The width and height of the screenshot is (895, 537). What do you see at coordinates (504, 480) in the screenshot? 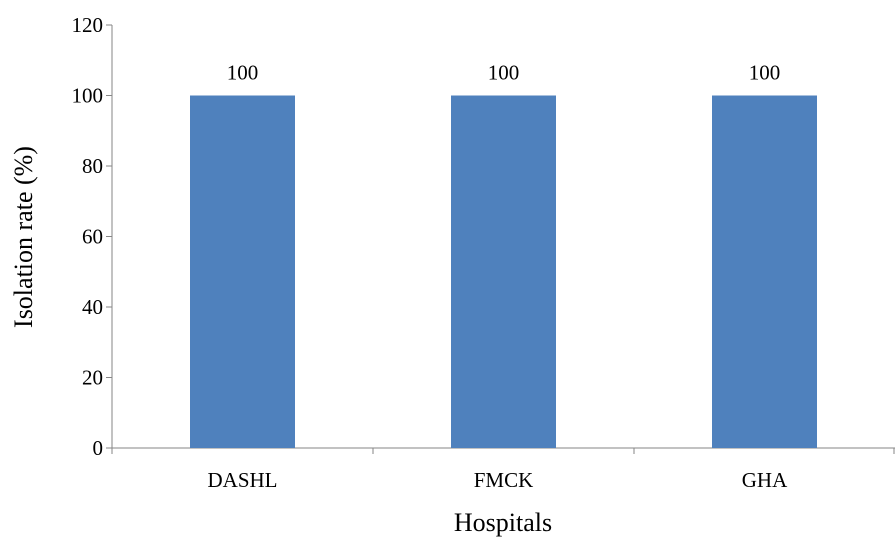
I see `x-tick-label: FMCK` at bounding box center [504, 480].